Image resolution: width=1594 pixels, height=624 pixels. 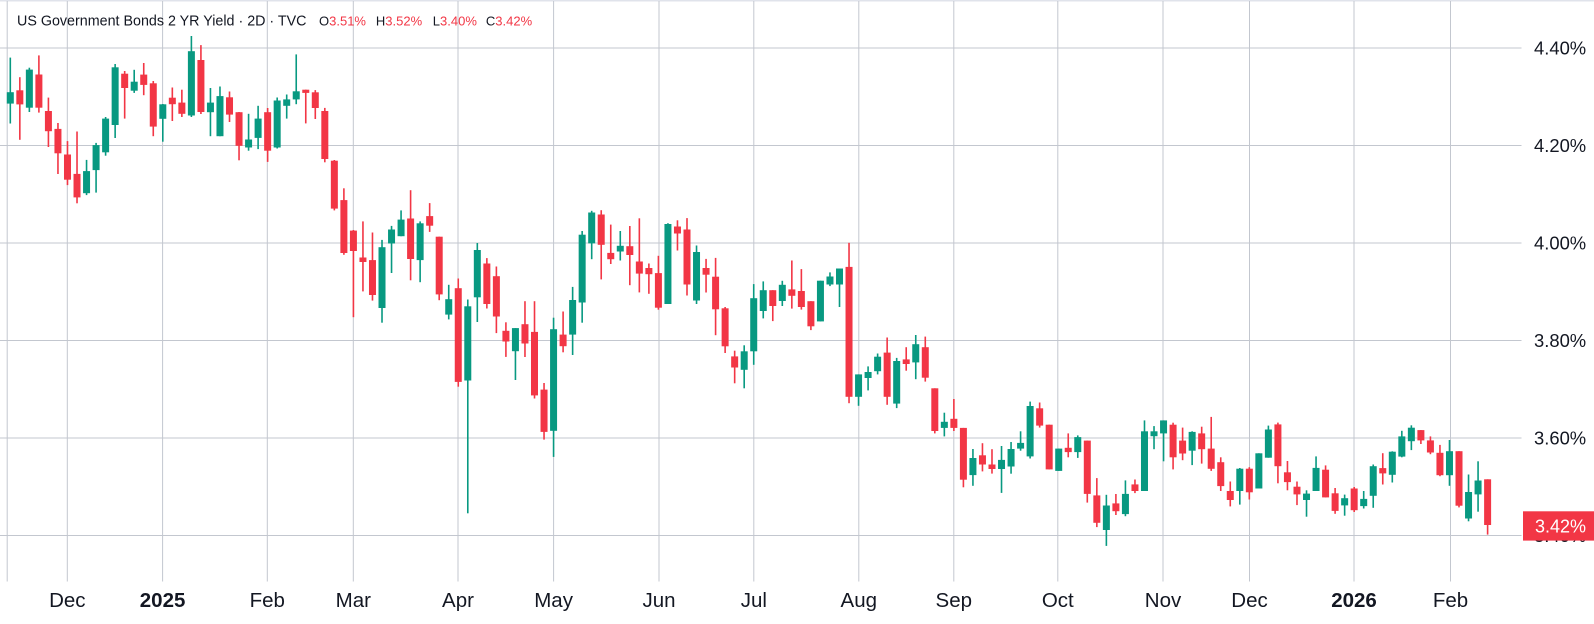 What do you see at coordinates (754, 600) in the screenshot?
I see `svg-text: Jul` at bounding box center [754, 600].